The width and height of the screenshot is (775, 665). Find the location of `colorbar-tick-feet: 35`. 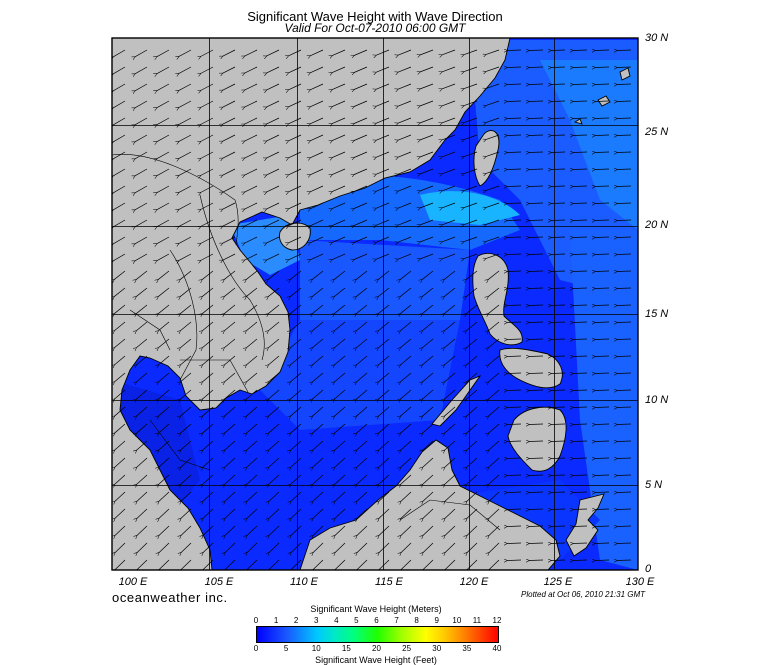

colorbar-tick-feet: 35 is located at coordinates (467, 648).